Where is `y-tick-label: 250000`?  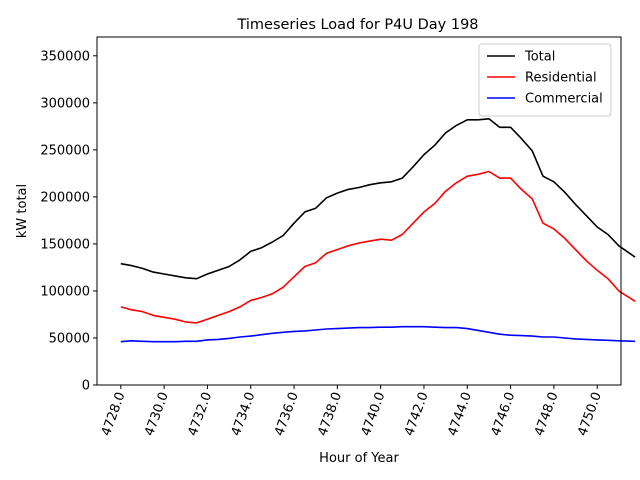
y-tick-label: 250000 is located at coordinates (65, 150).